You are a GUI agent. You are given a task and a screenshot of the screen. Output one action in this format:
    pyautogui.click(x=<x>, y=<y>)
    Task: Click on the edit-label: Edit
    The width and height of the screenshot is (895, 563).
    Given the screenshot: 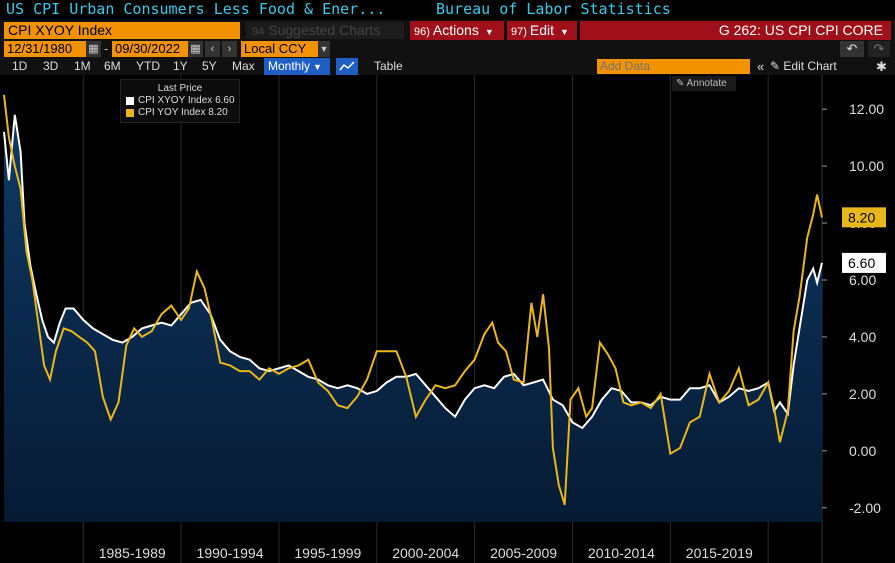 What is the action you would take?
    pyautogui.click(x=542, y=30)
    